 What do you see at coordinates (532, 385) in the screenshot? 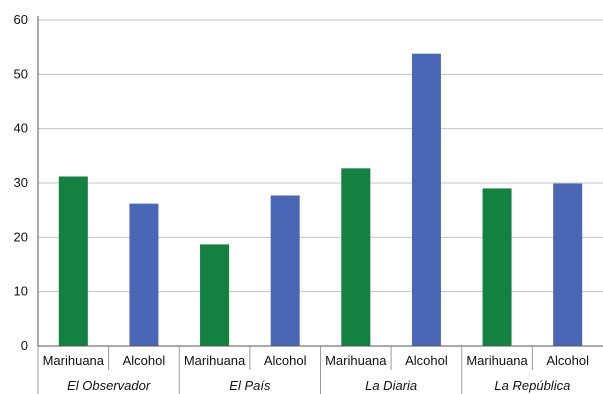
I see `x-group-label: La República` at bounding box center [532, 385].